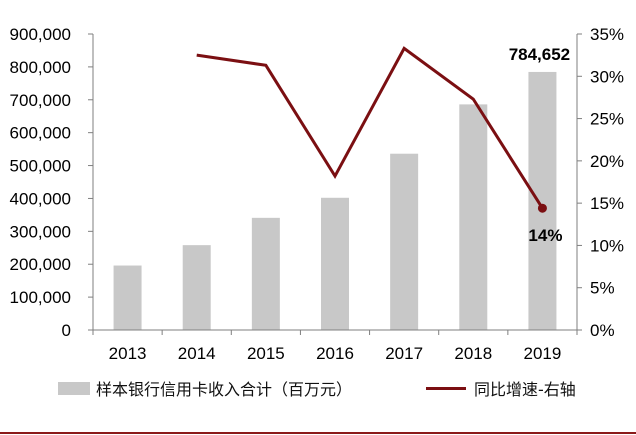  Describe the element at coordinates (473, 353) in the screenshot. I see `x-tick-label: 2018` at that location.